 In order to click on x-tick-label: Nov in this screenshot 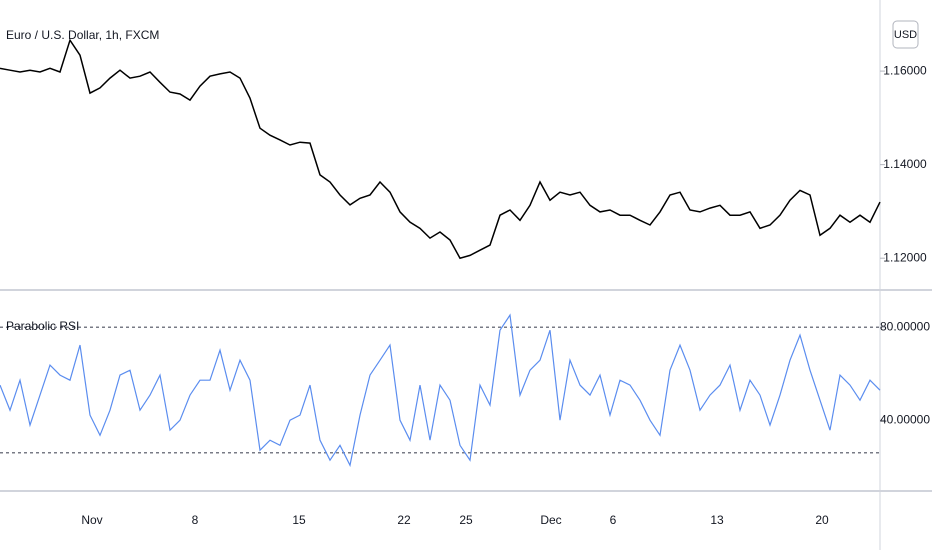, I will do `click(91, 520)`.